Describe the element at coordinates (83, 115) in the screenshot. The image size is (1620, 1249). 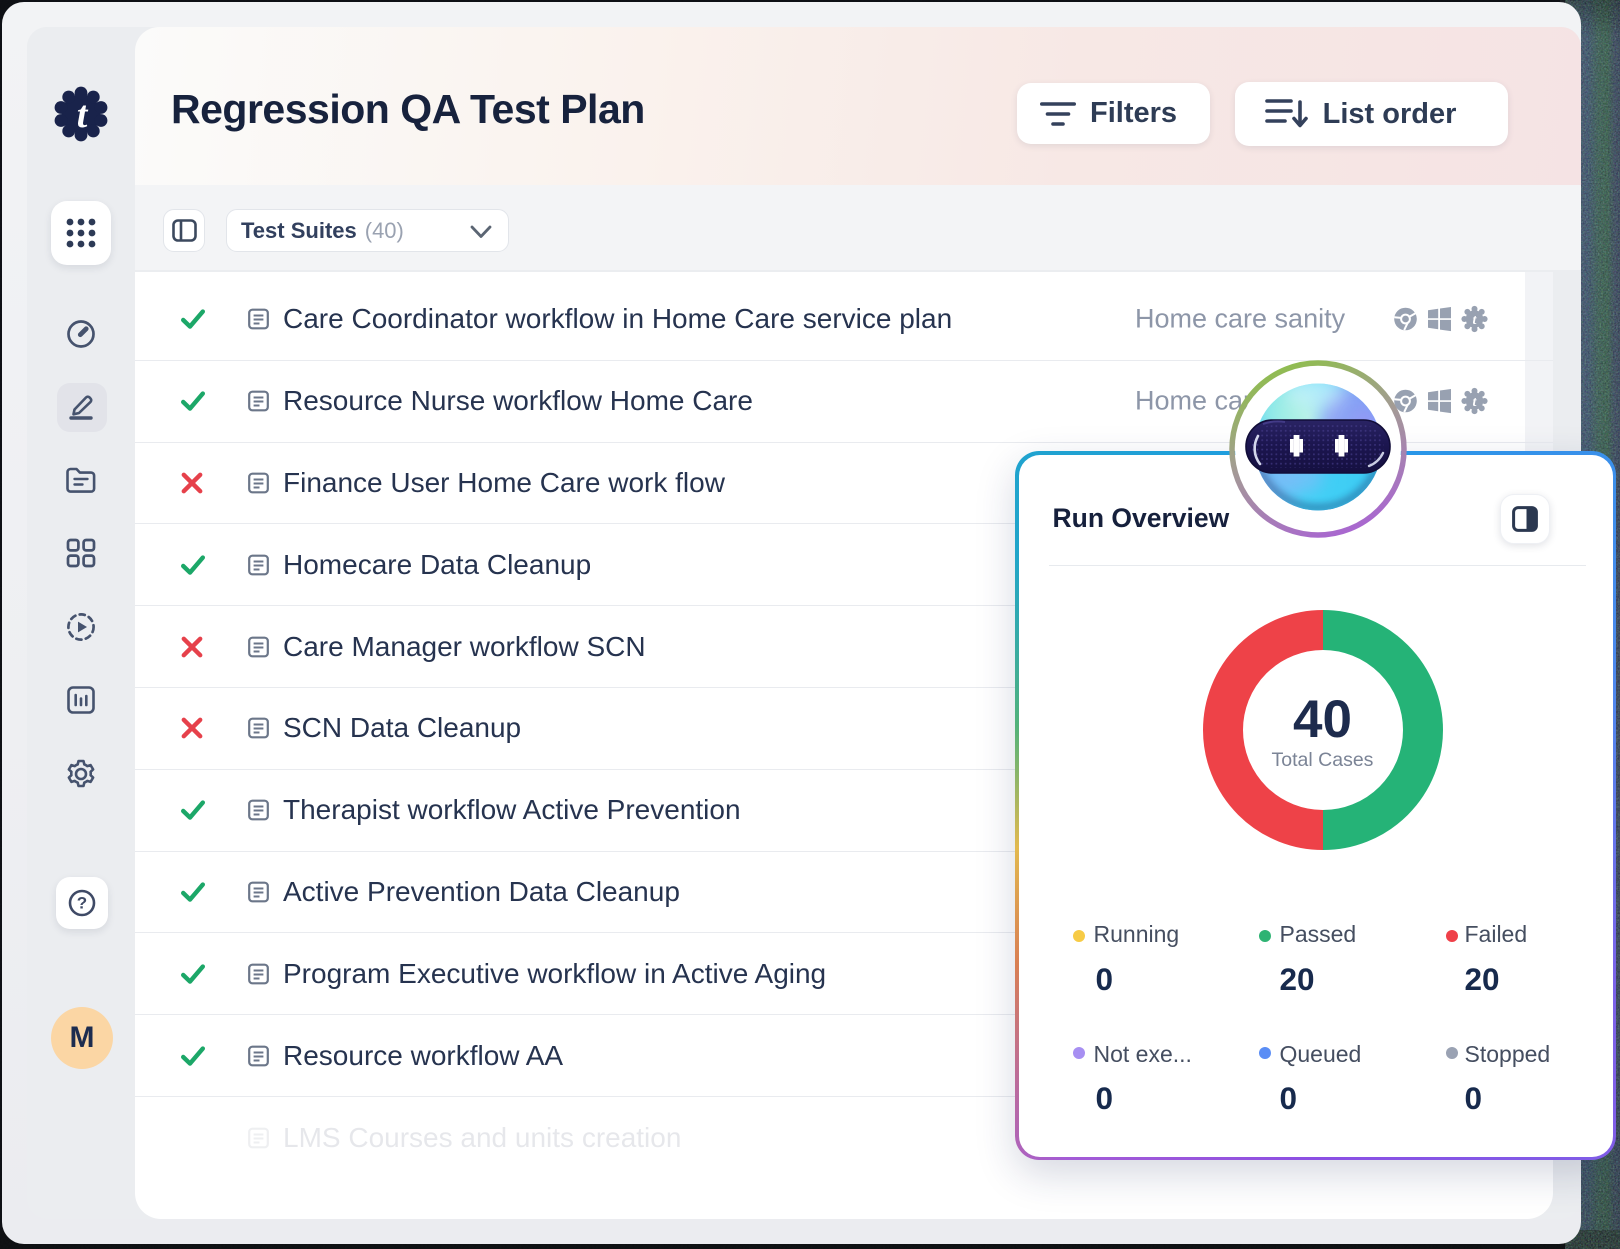
I see `svg-text: t` at that location.